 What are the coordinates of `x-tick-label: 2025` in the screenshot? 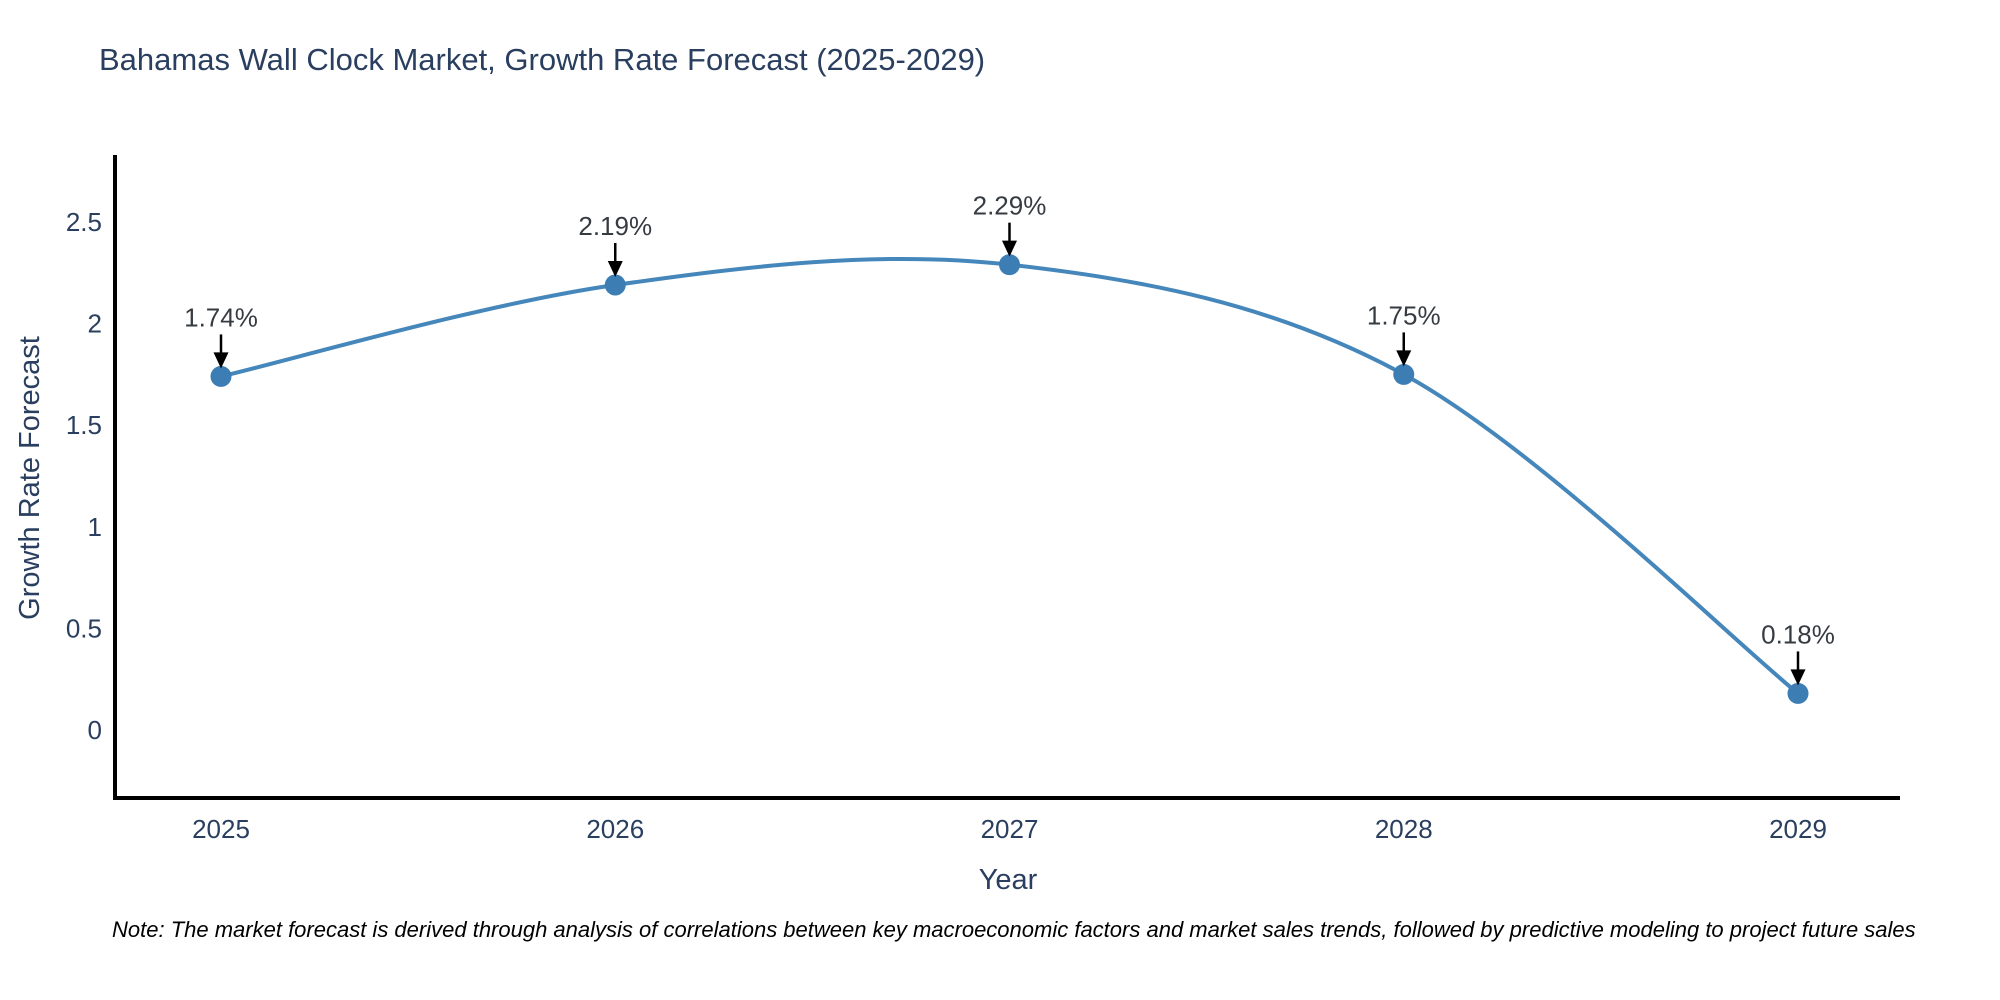 It's located at (221, 829).